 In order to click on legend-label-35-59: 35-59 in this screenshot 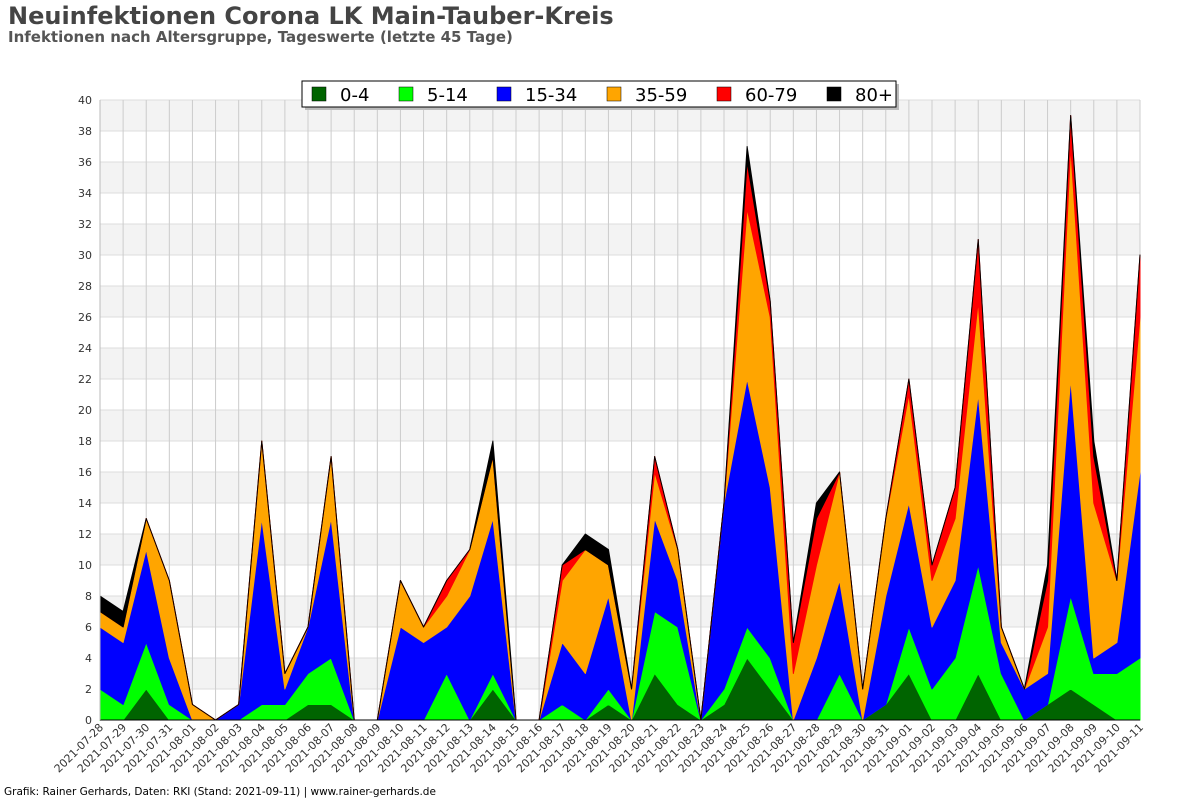, I will do `click(661, 95)`.